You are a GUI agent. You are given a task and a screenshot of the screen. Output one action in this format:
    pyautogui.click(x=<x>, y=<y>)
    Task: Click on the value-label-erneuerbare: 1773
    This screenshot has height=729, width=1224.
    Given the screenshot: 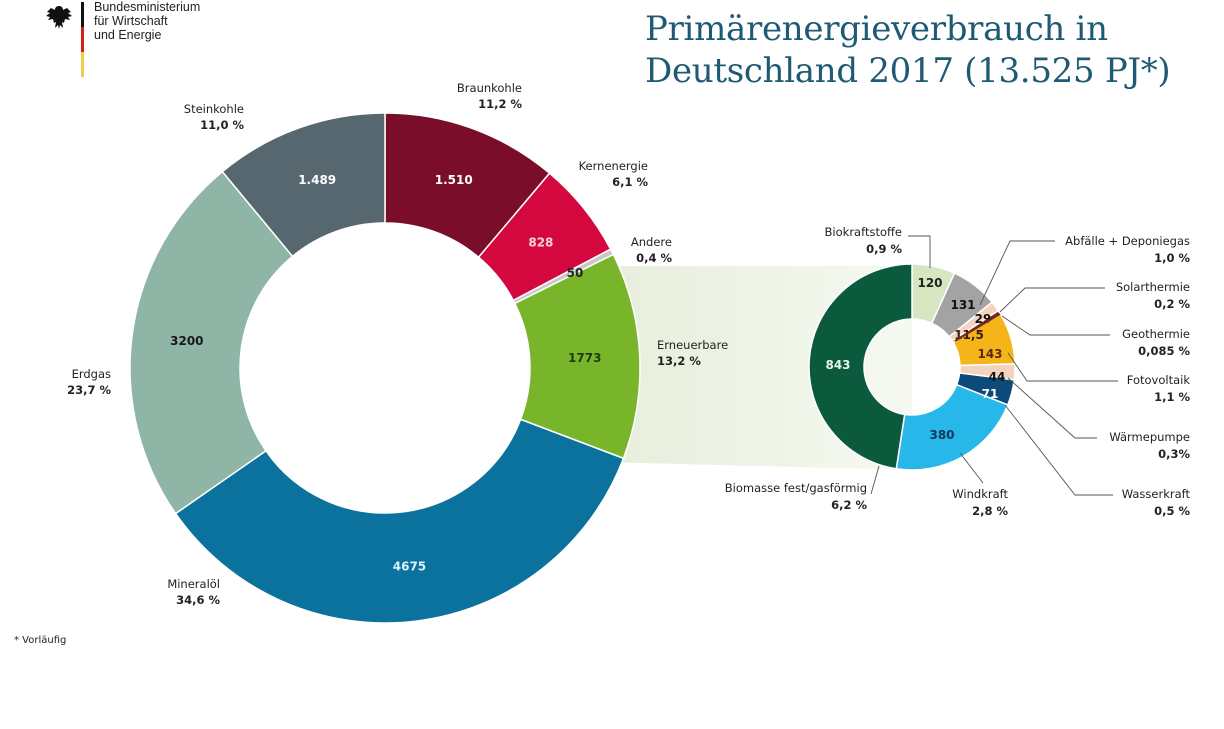 What is the action you would take?
    pyautogui.click(x=584, y=358)
    